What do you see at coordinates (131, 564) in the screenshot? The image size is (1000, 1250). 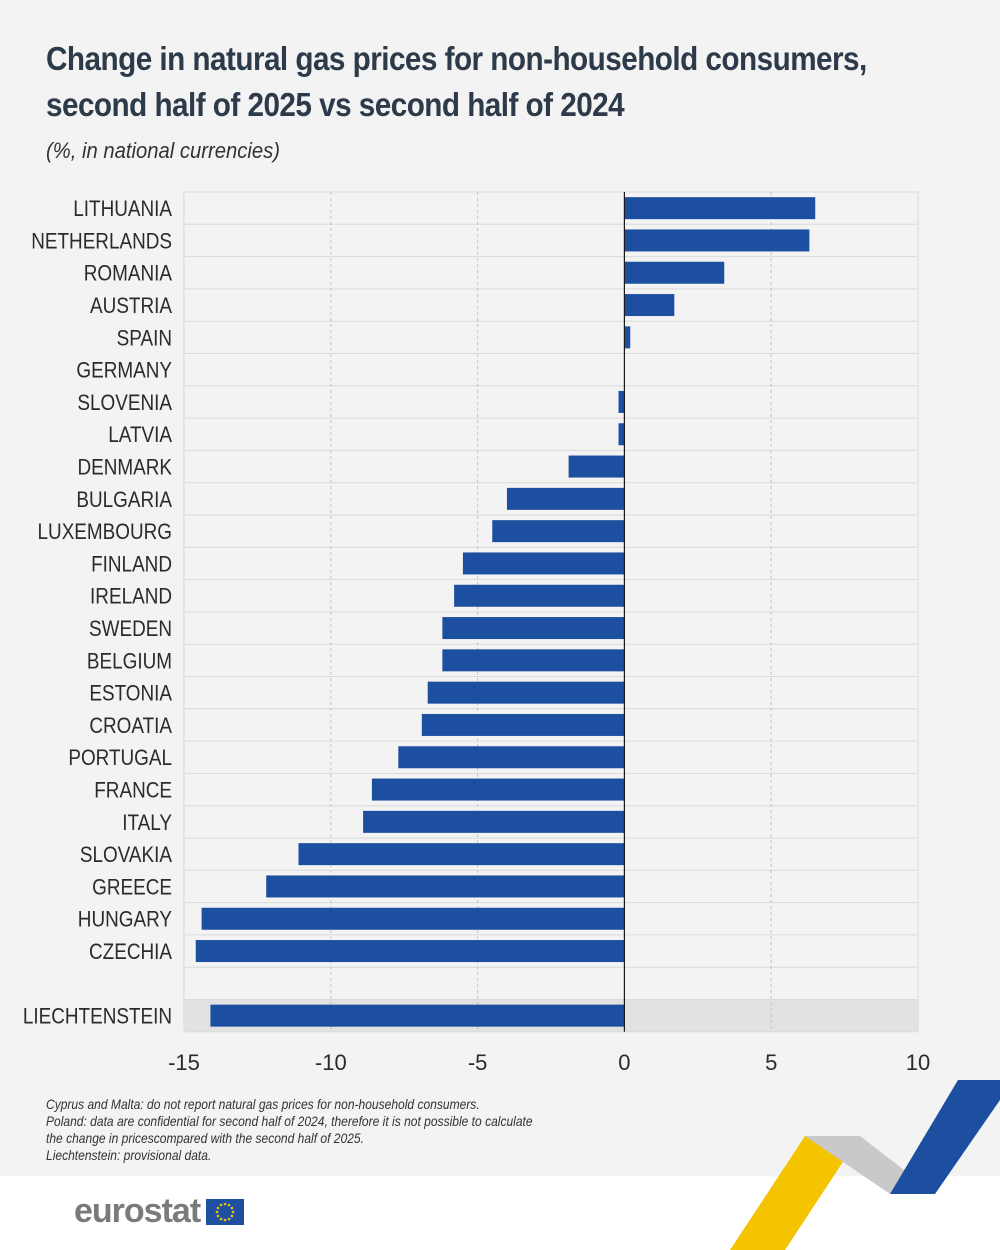 I see `category-label-finland: FINLAND` at bounding box center [131, 564].